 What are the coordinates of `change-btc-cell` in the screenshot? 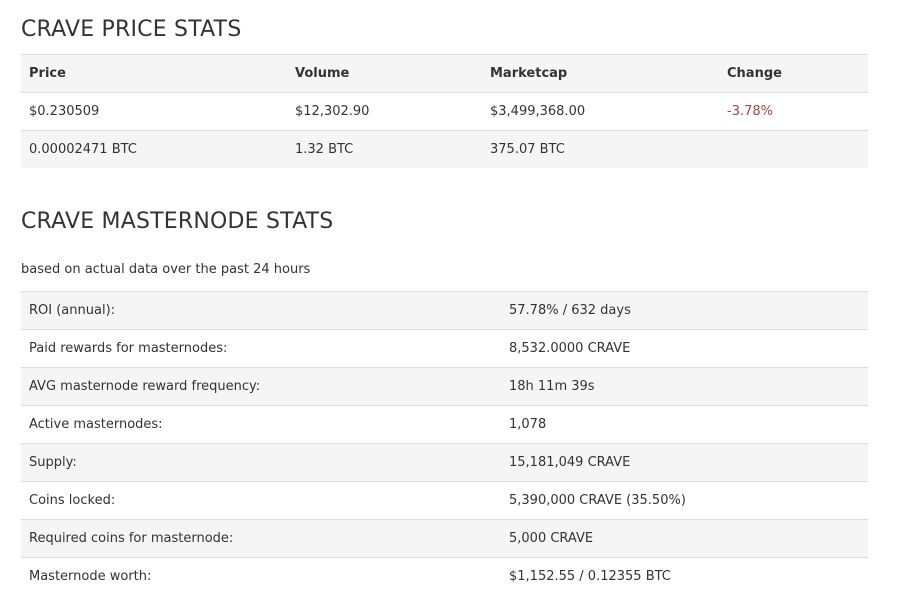 It's located at (793, 150).